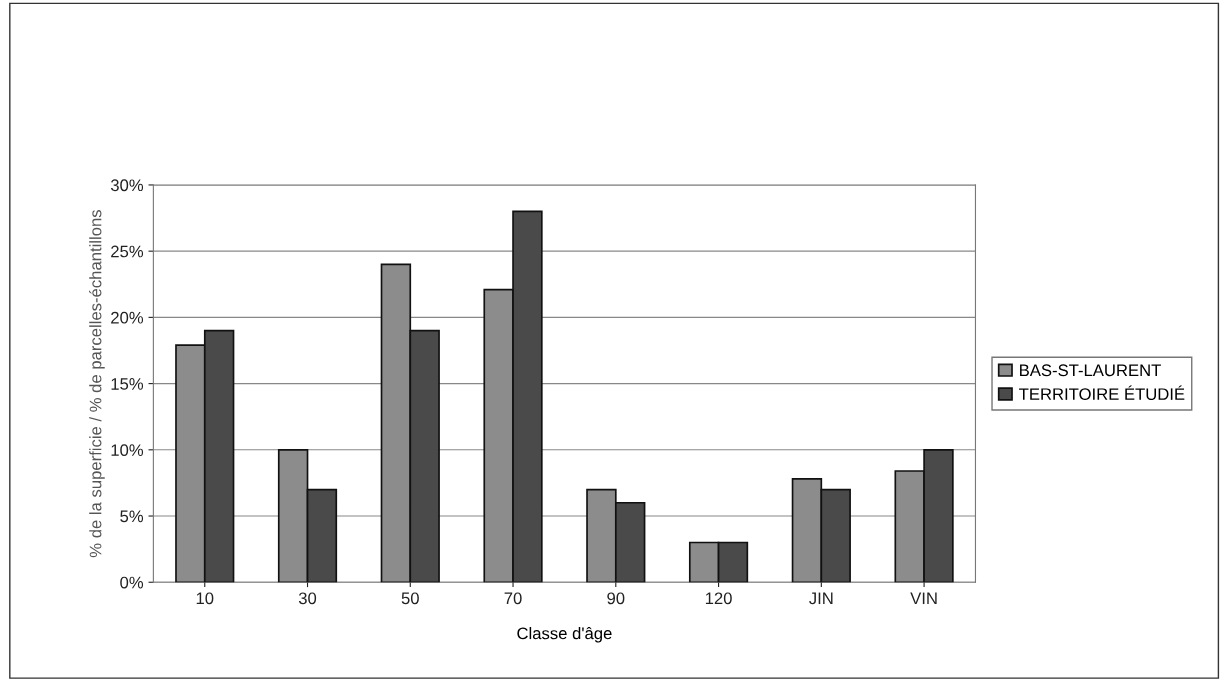  What do you see at coordinates (97, 384) in the screenshot?
I see `y-axis-title: % de la superficie / % de parcelles-échantillons` at bounding box center [97, 384].